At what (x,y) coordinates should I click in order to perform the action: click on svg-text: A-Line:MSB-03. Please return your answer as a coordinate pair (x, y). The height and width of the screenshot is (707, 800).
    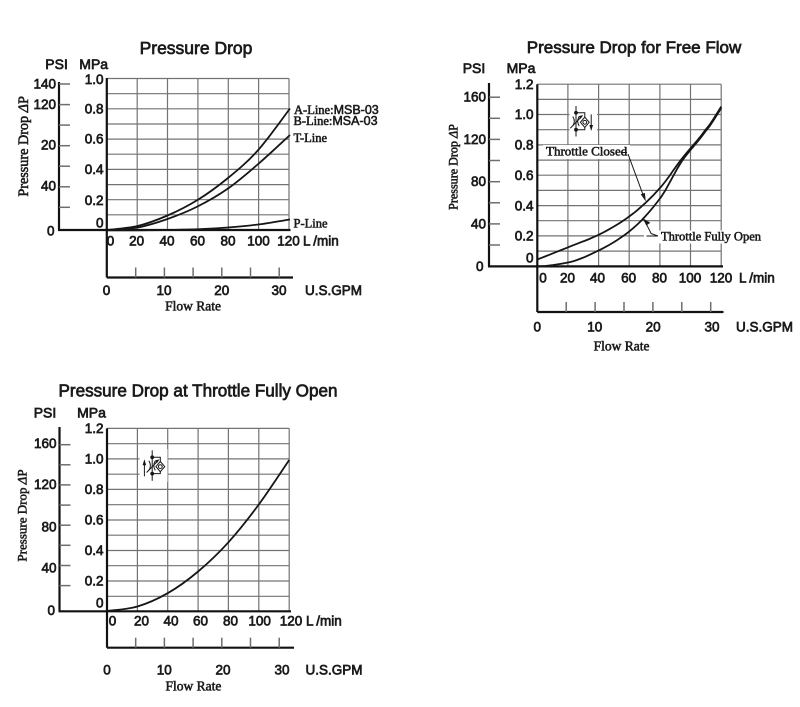
    Looking at the image, I should click on (336, 110).